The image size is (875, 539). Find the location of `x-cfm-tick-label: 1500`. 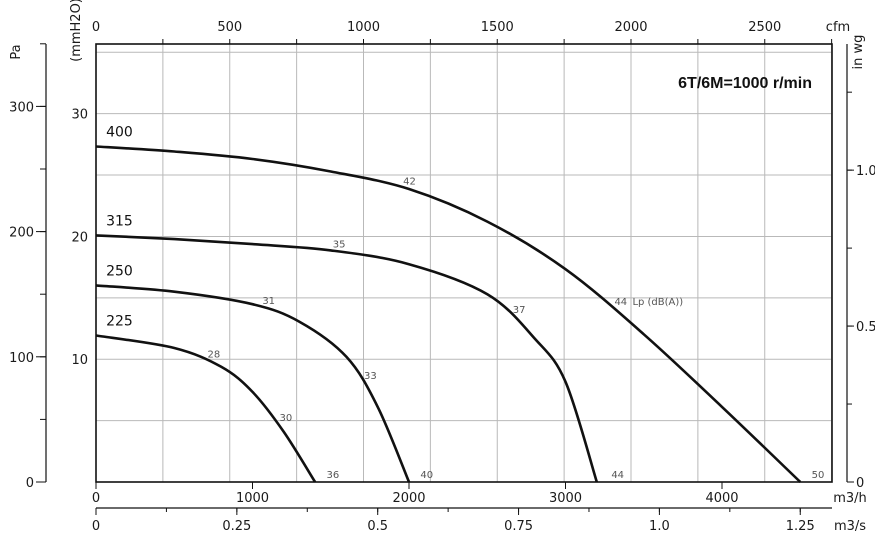

x-cfm-tick-label: 1500 is located at coordinates (497, 27).